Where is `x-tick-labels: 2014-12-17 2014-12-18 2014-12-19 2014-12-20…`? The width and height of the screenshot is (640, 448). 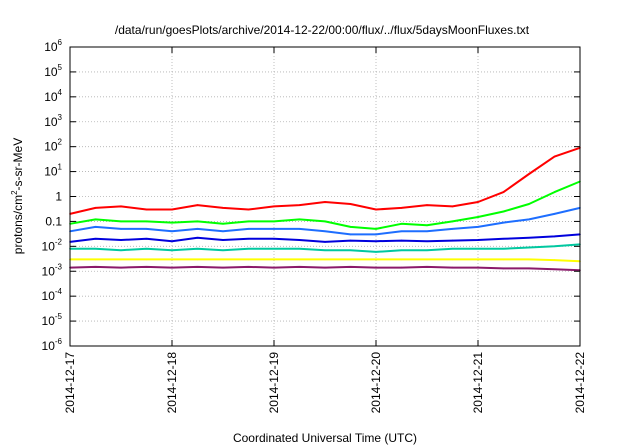 x-tick-labels: 2014-12-17 2014-12-18 2014-12-19 2014-12-20… is located at coordinates (325, 383).